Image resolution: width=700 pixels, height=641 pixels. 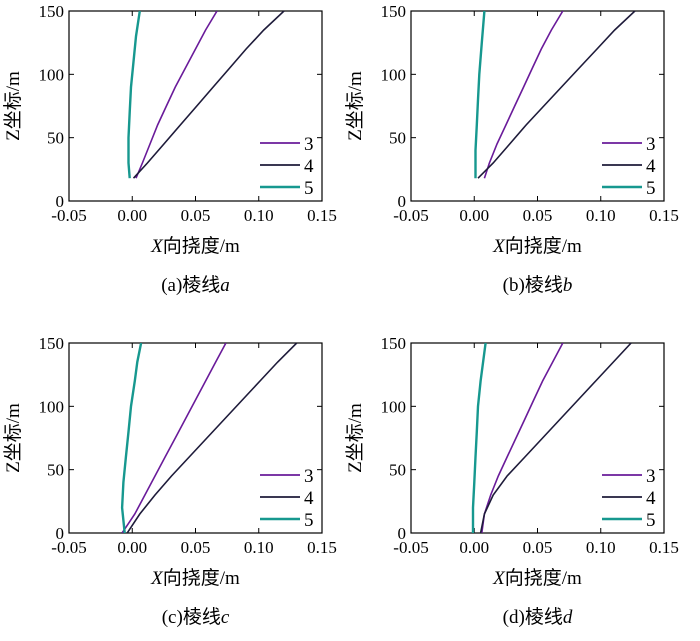 I want to click on panel-caption: (c)棱线c, so click(x=196, y=617).